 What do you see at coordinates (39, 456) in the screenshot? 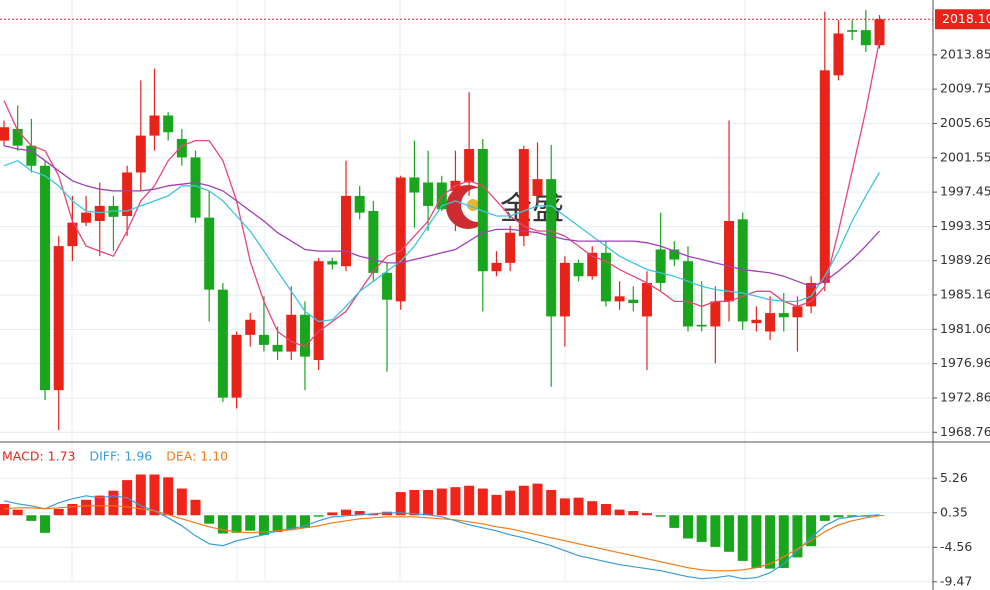
I see `legend-entry: MACD: 1.73` at bounding box center [39, 456].